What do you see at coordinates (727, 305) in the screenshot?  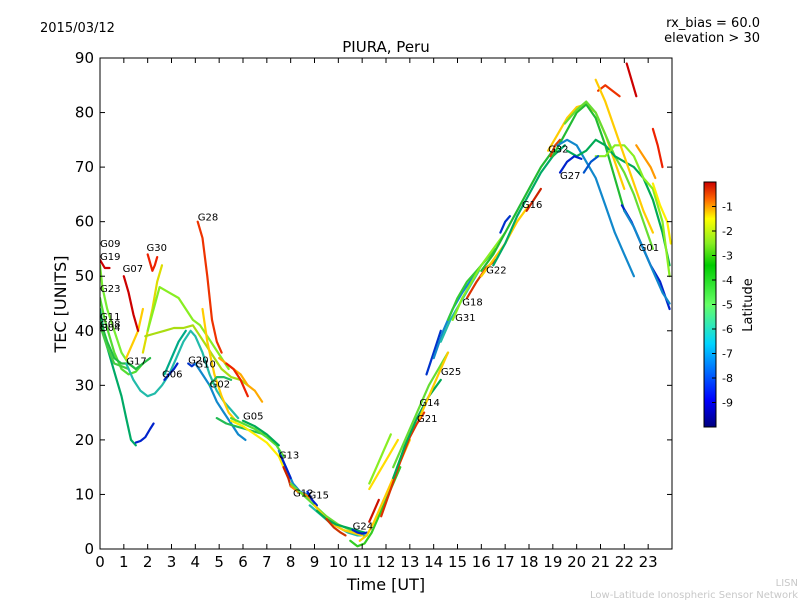 I see `colorbar-tick-label: -5` at bounding box center [727, 305].